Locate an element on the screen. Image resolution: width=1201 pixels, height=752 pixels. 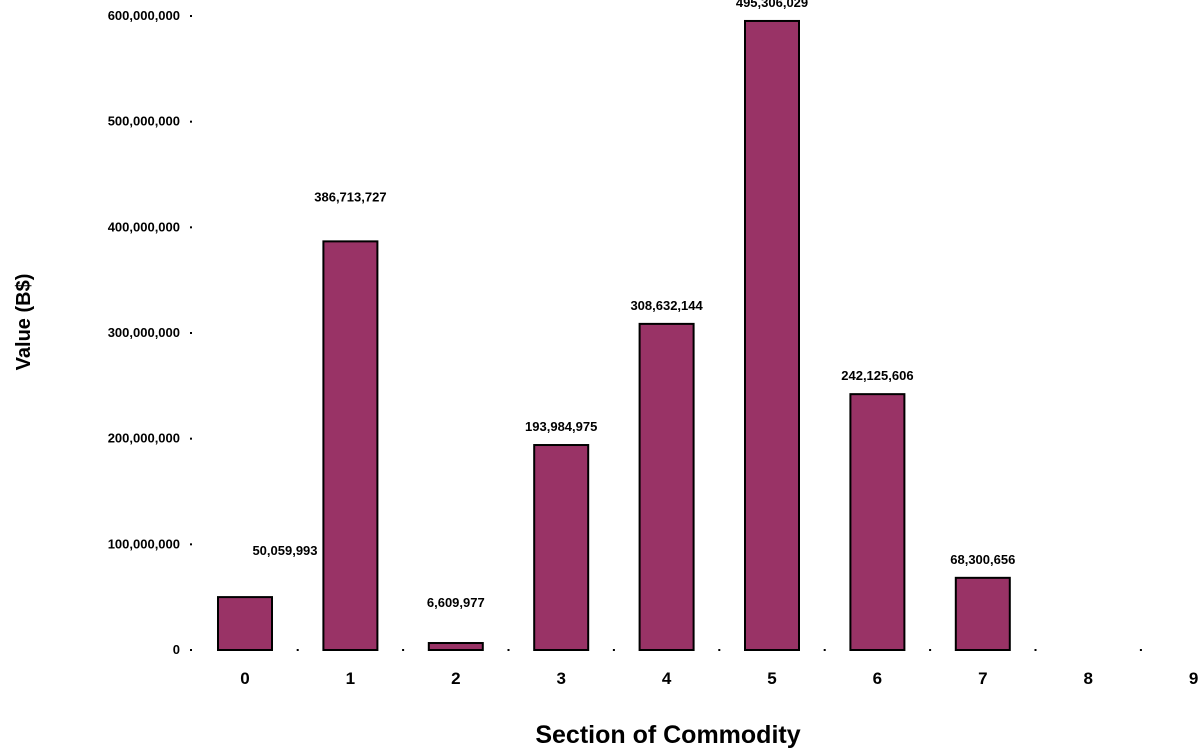
y-tick-label: 0 is located at coordinates (176, 649).